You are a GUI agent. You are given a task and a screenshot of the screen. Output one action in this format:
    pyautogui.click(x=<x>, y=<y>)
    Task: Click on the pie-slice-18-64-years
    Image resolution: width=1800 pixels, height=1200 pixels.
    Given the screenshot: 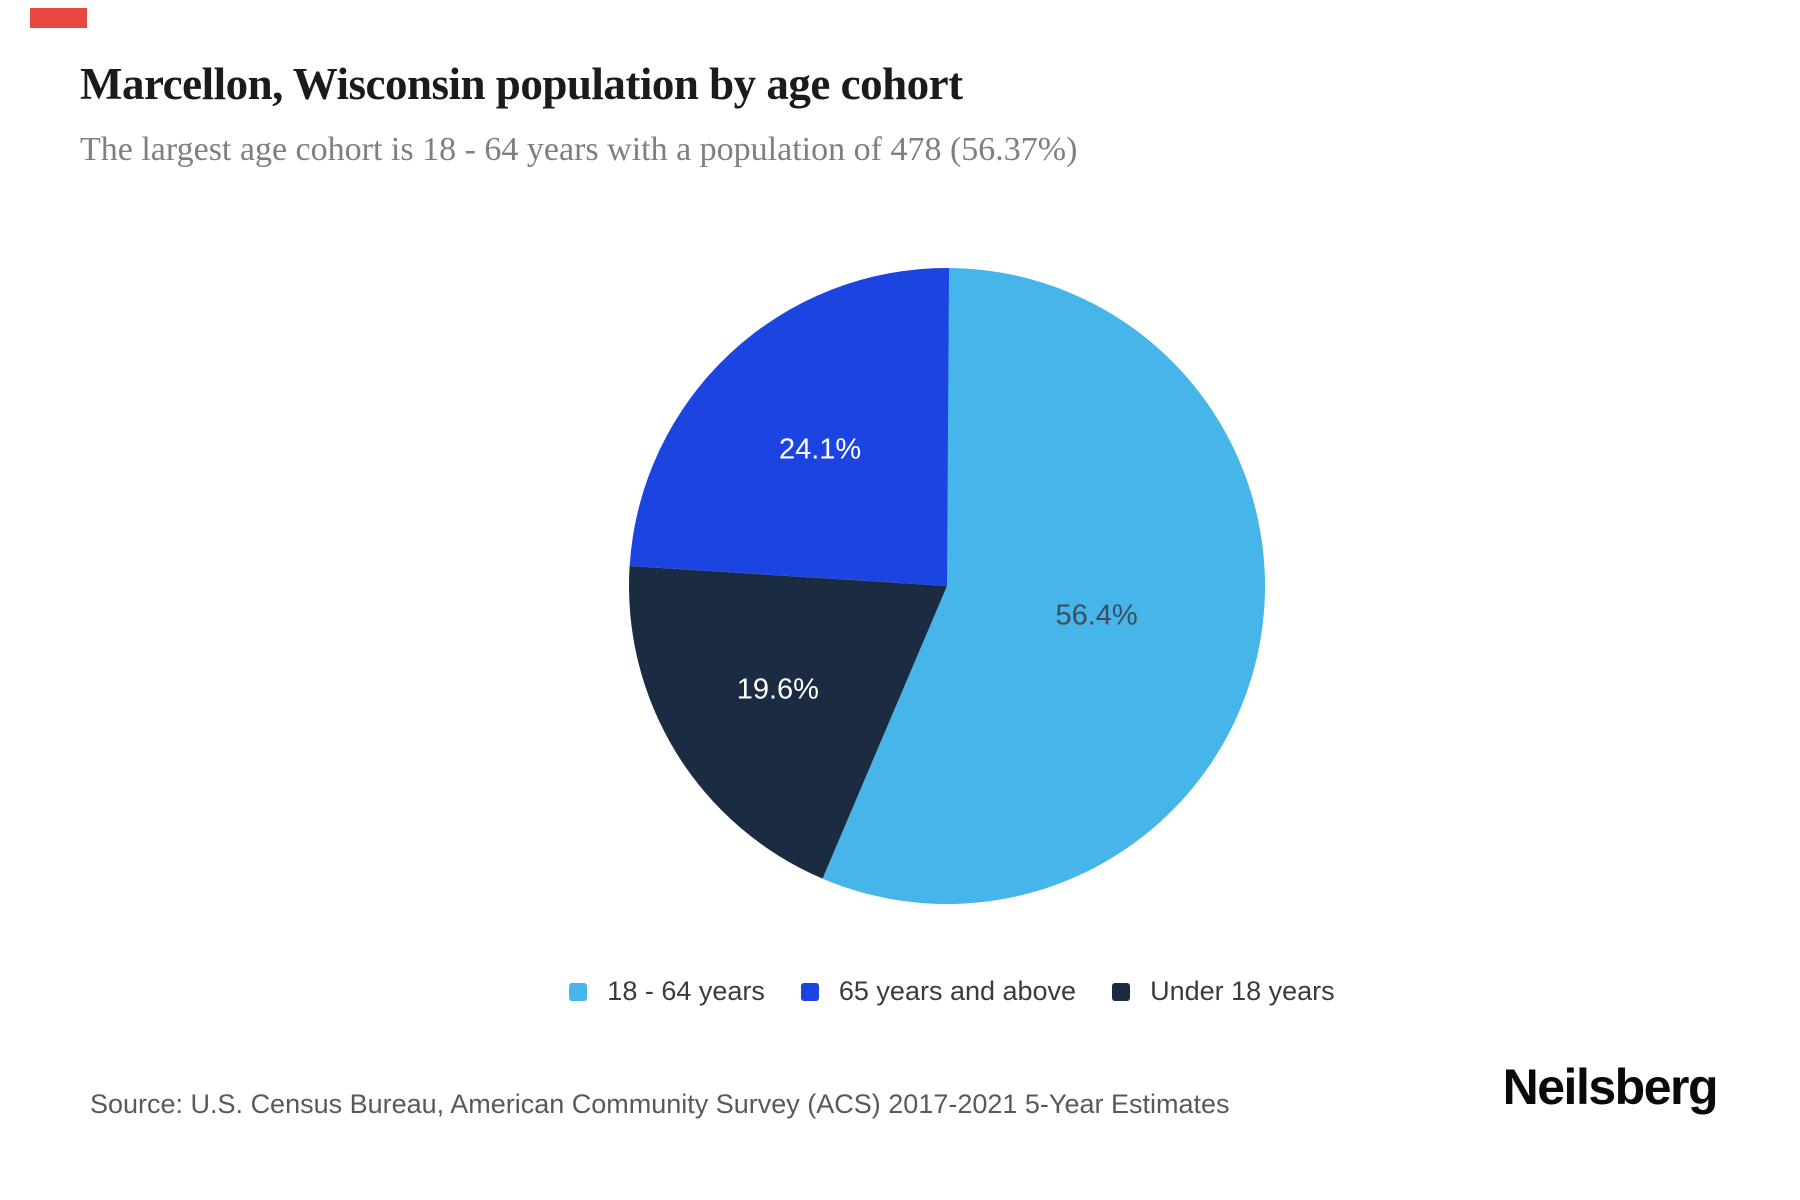 What is the action you would take?
    pyautogui.click(x=1044, y=586)
    